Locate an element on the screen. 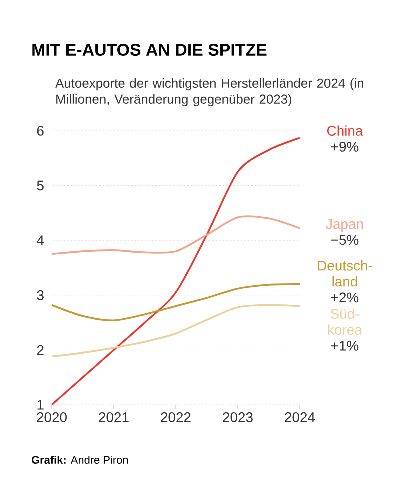 This screenshot has width=405, height=500. text: Süd-korea is located at coordinates (345, 321).